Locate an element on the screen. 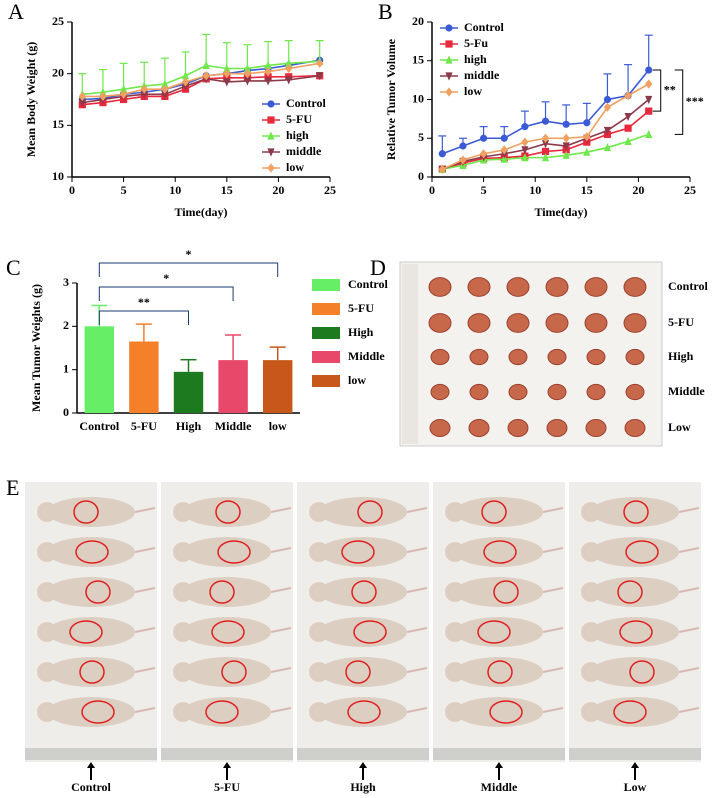 This screenshot has width=725, height=798. y-tick-label: 1 is located at coordinates (66, 368).